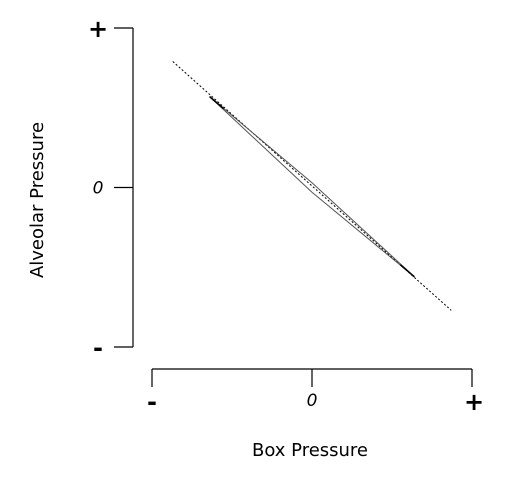 The width and height of the screenshot is (518, 481). I want to click on y-axis-ticks: +0 -, so click(110, 188).